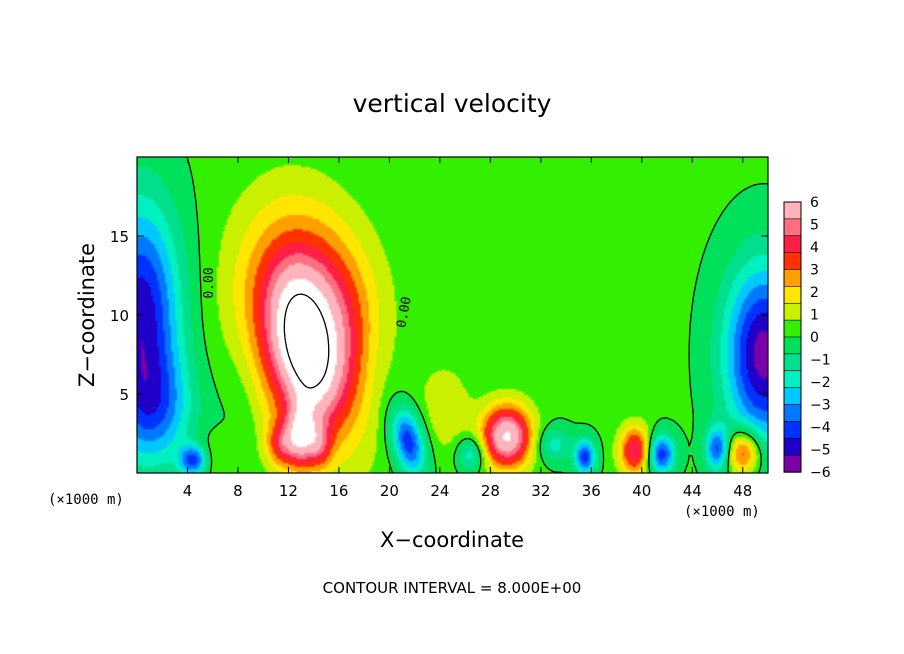  Describe the element at coordinates (124, 395) in the screenshot. I see `y-tick-label: 5` at that location.